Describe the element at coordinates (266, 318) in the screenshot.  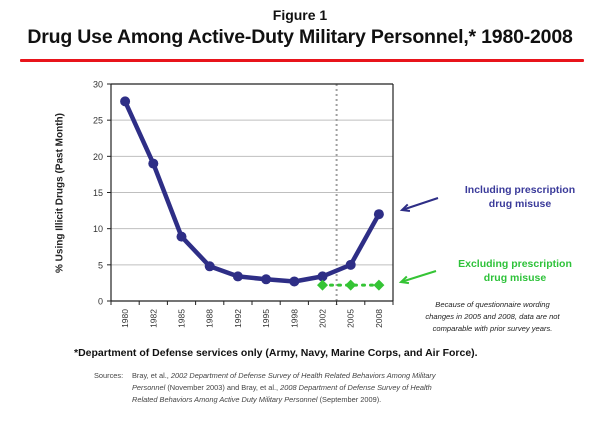
I see `x-tick-label: 1995` at that location.